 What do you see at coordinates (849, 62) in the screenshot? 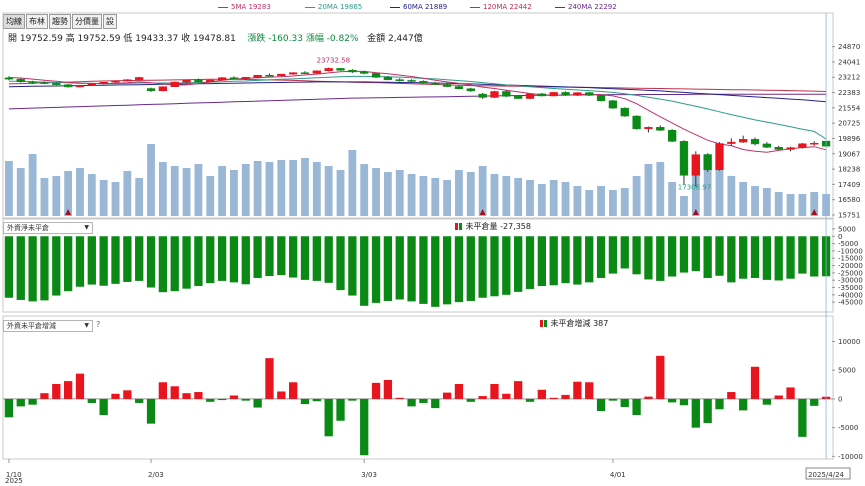
I see `y-tick-label: 24041` at bounding box center [849, 62].